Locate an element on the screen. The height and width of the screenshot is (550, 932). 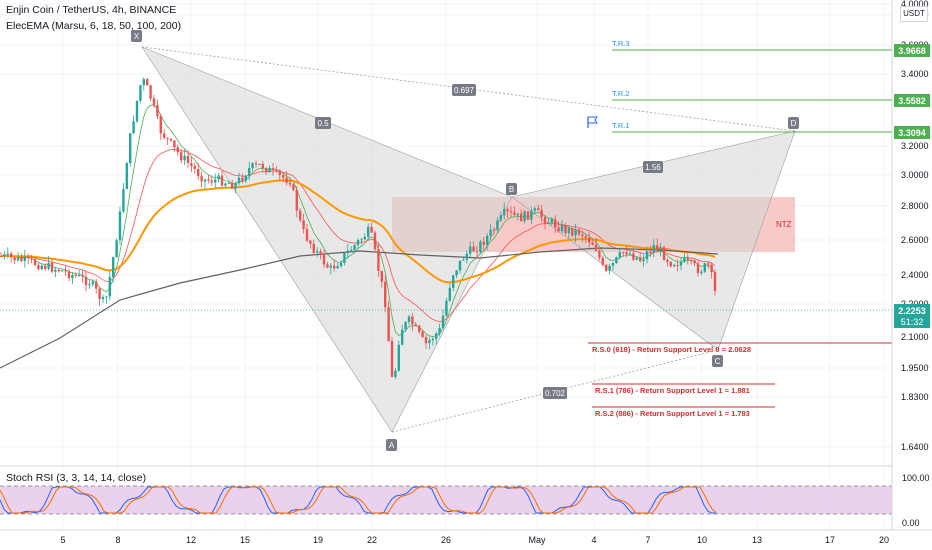
time-axis: 5 8 12 15 19 22 26 May 4 7 10 13 17 20 is located at coordinates (474, 540).